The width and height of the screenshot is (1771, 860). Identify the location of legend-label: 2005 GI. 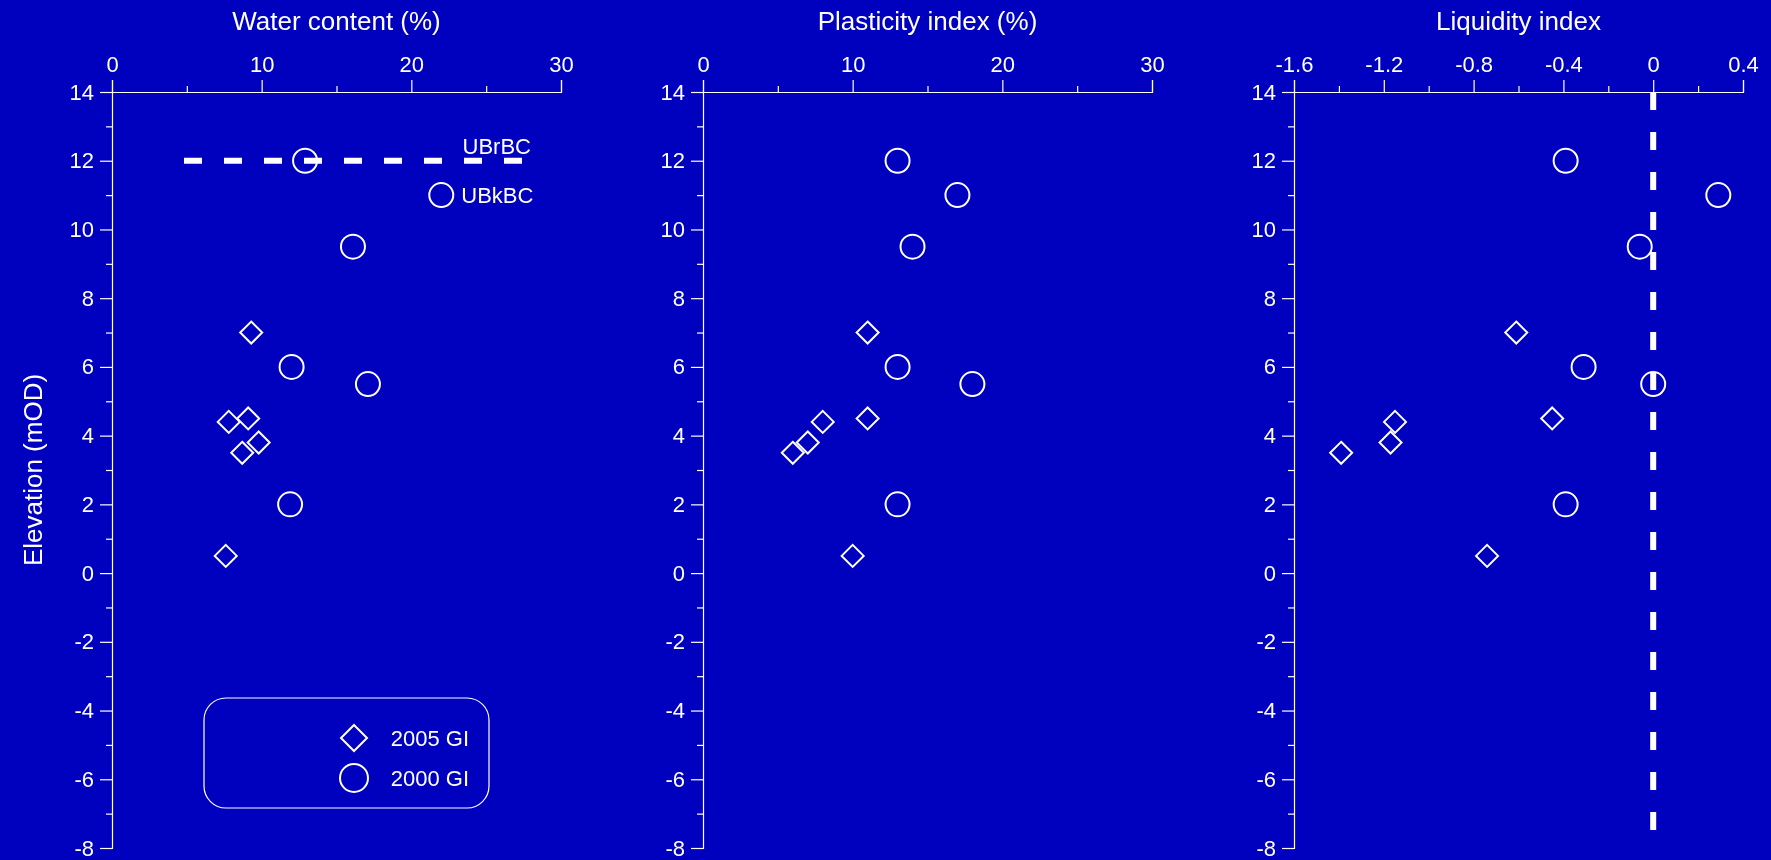
(429, 738).